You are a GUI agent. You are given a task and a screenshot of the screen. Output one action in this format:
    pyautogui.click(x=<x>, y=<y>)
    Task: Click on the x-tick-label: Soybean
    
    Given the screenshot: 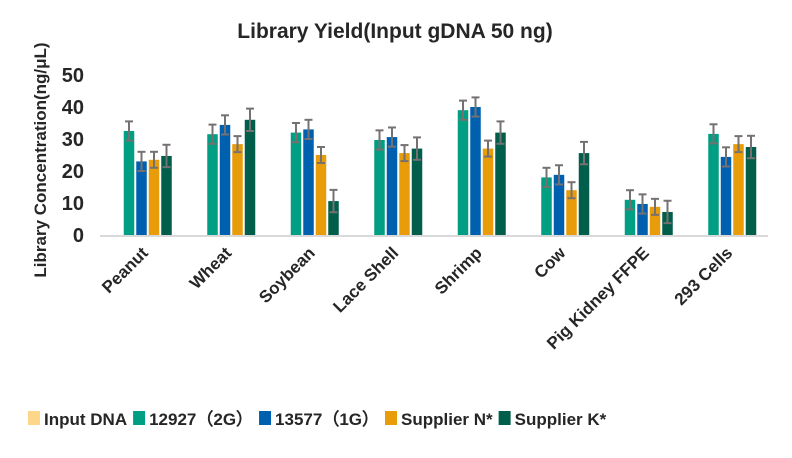 What is the action you would take?
    pyautogui.click(x=287, y=275)
    